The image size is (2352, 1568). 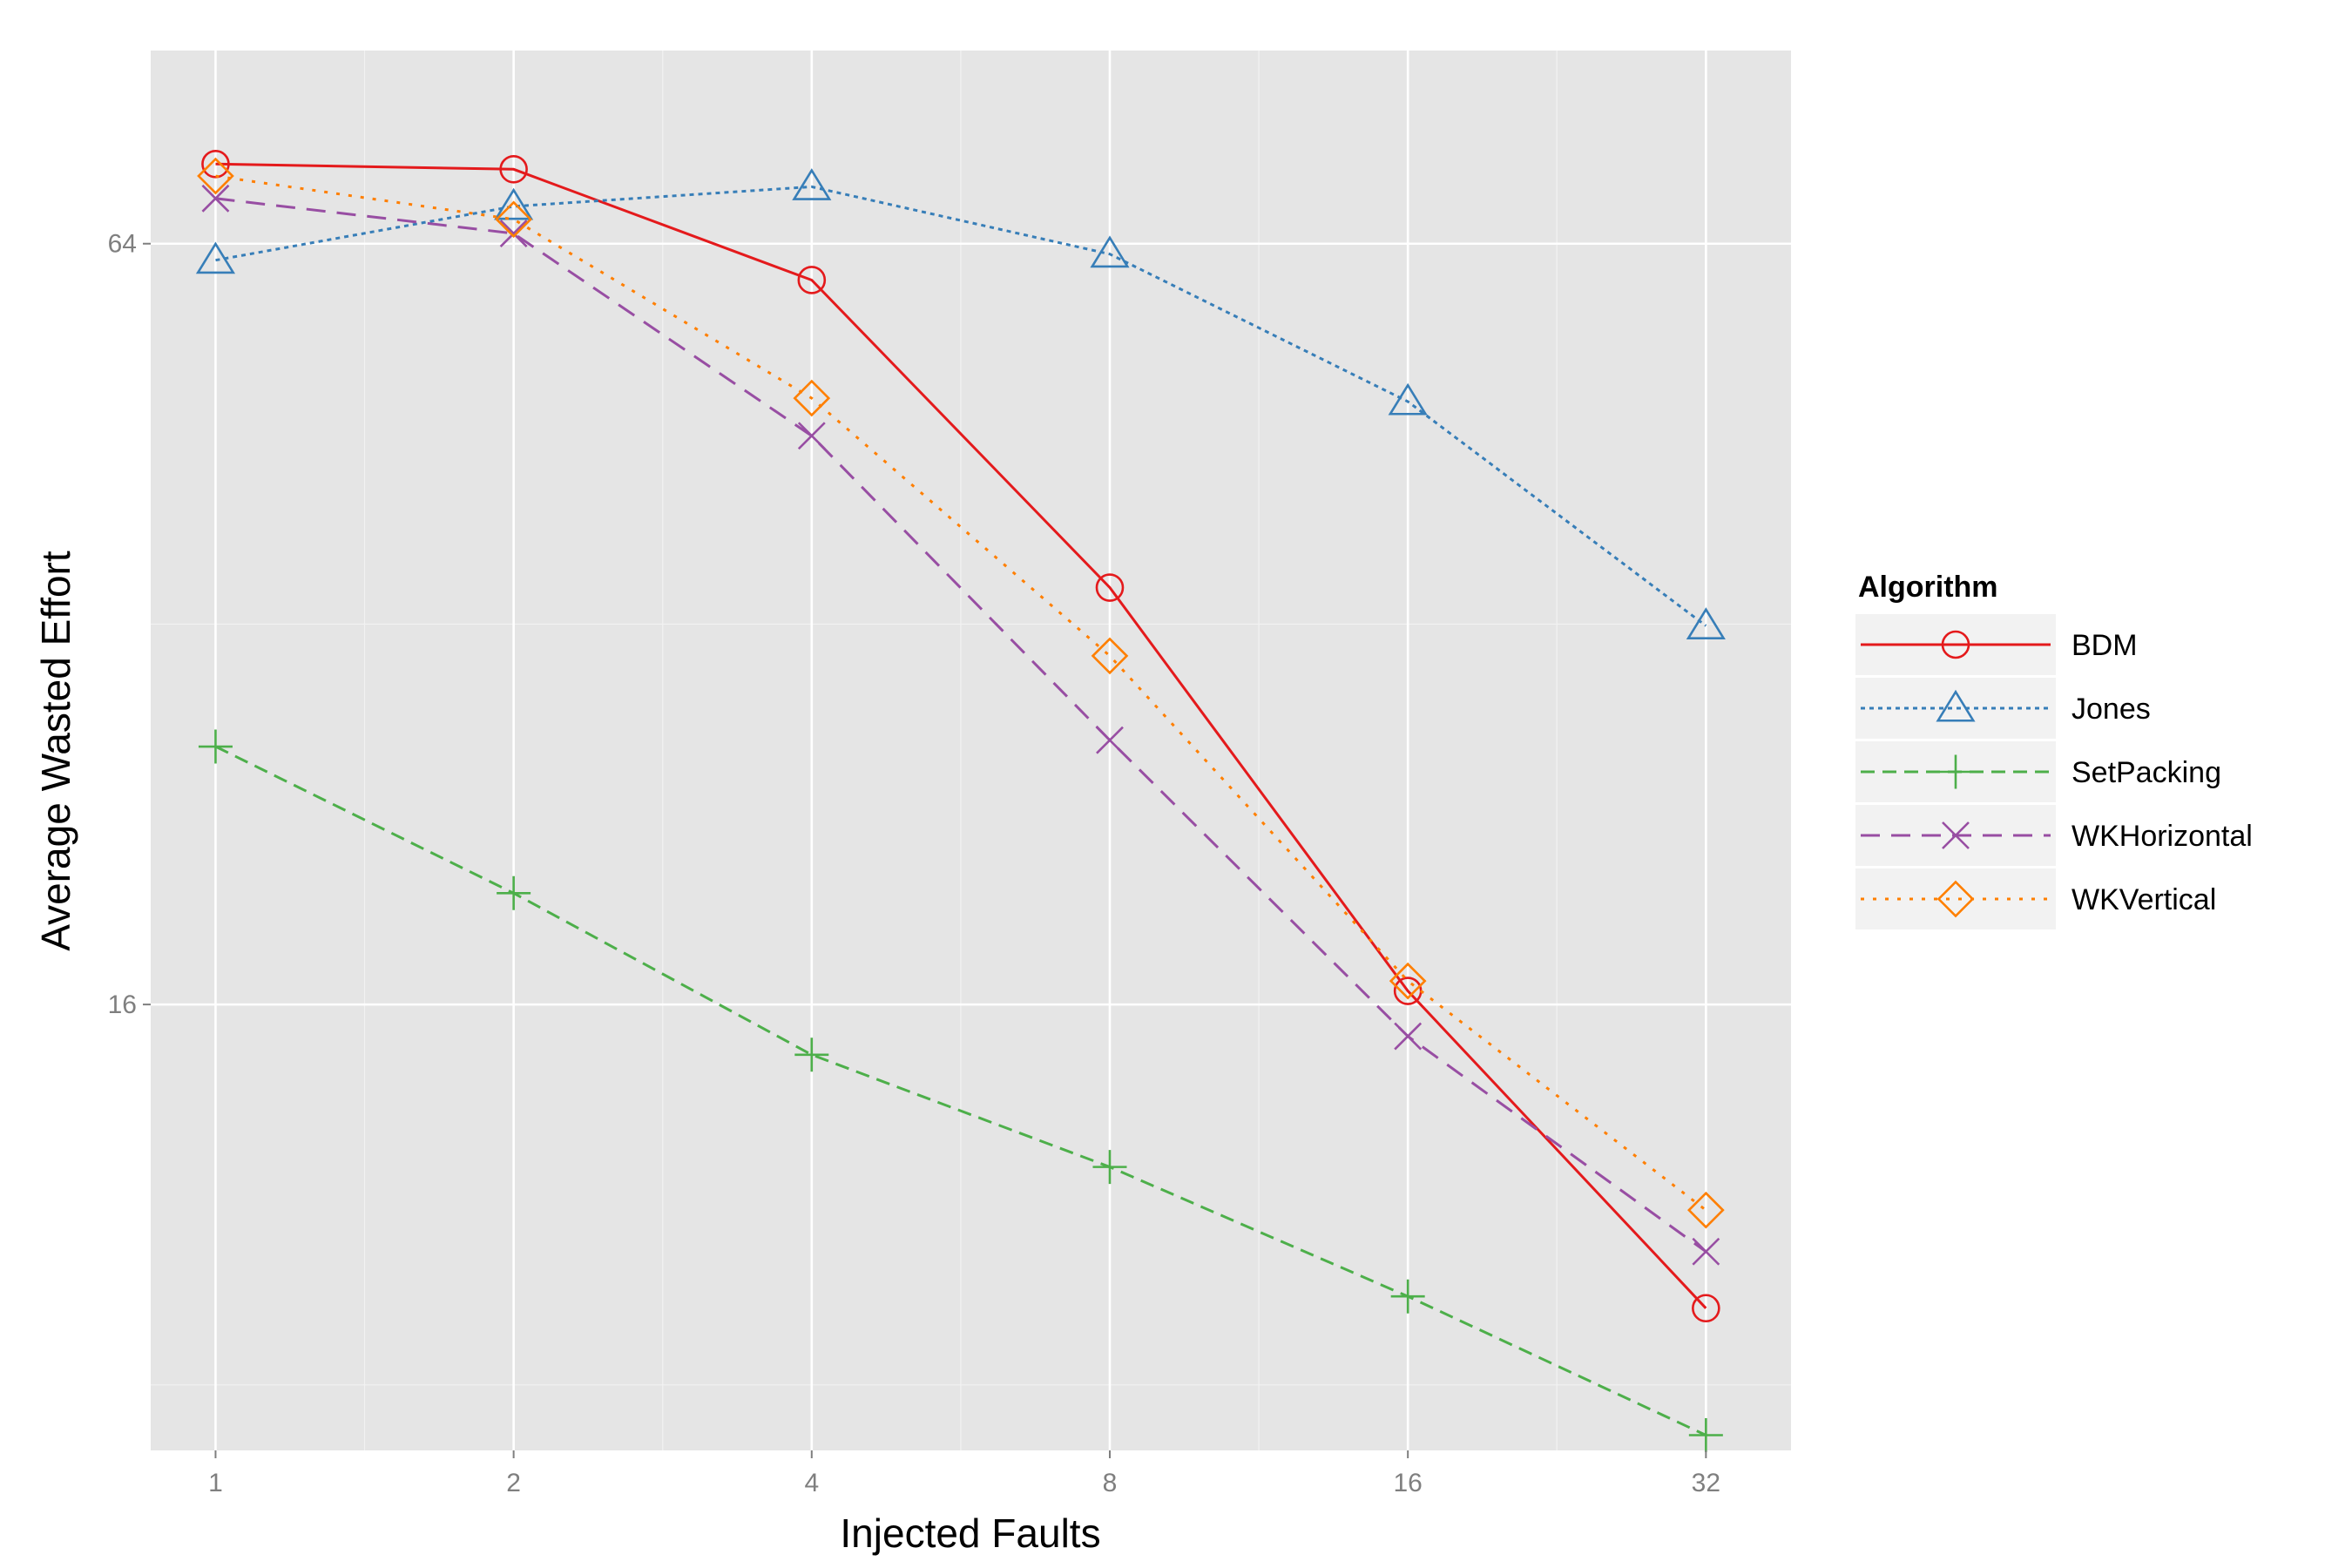 I want to click on legend-label-bdm: BDM, so click(x=2105, y=645).